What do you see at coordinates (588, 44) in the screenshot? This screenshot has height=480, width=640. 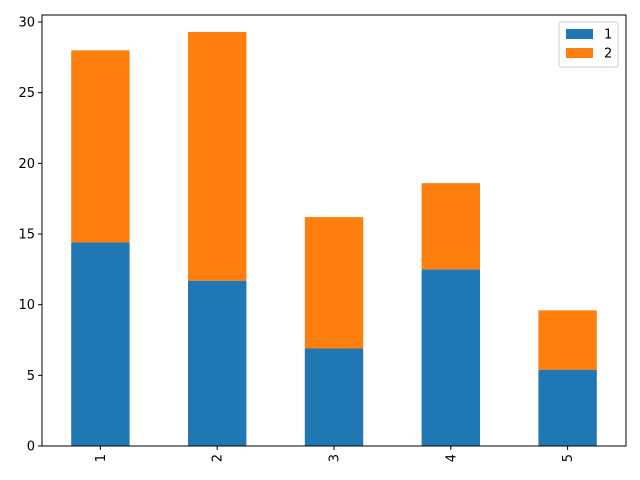 I see `legend: 12` at bounding box center [588, 44].